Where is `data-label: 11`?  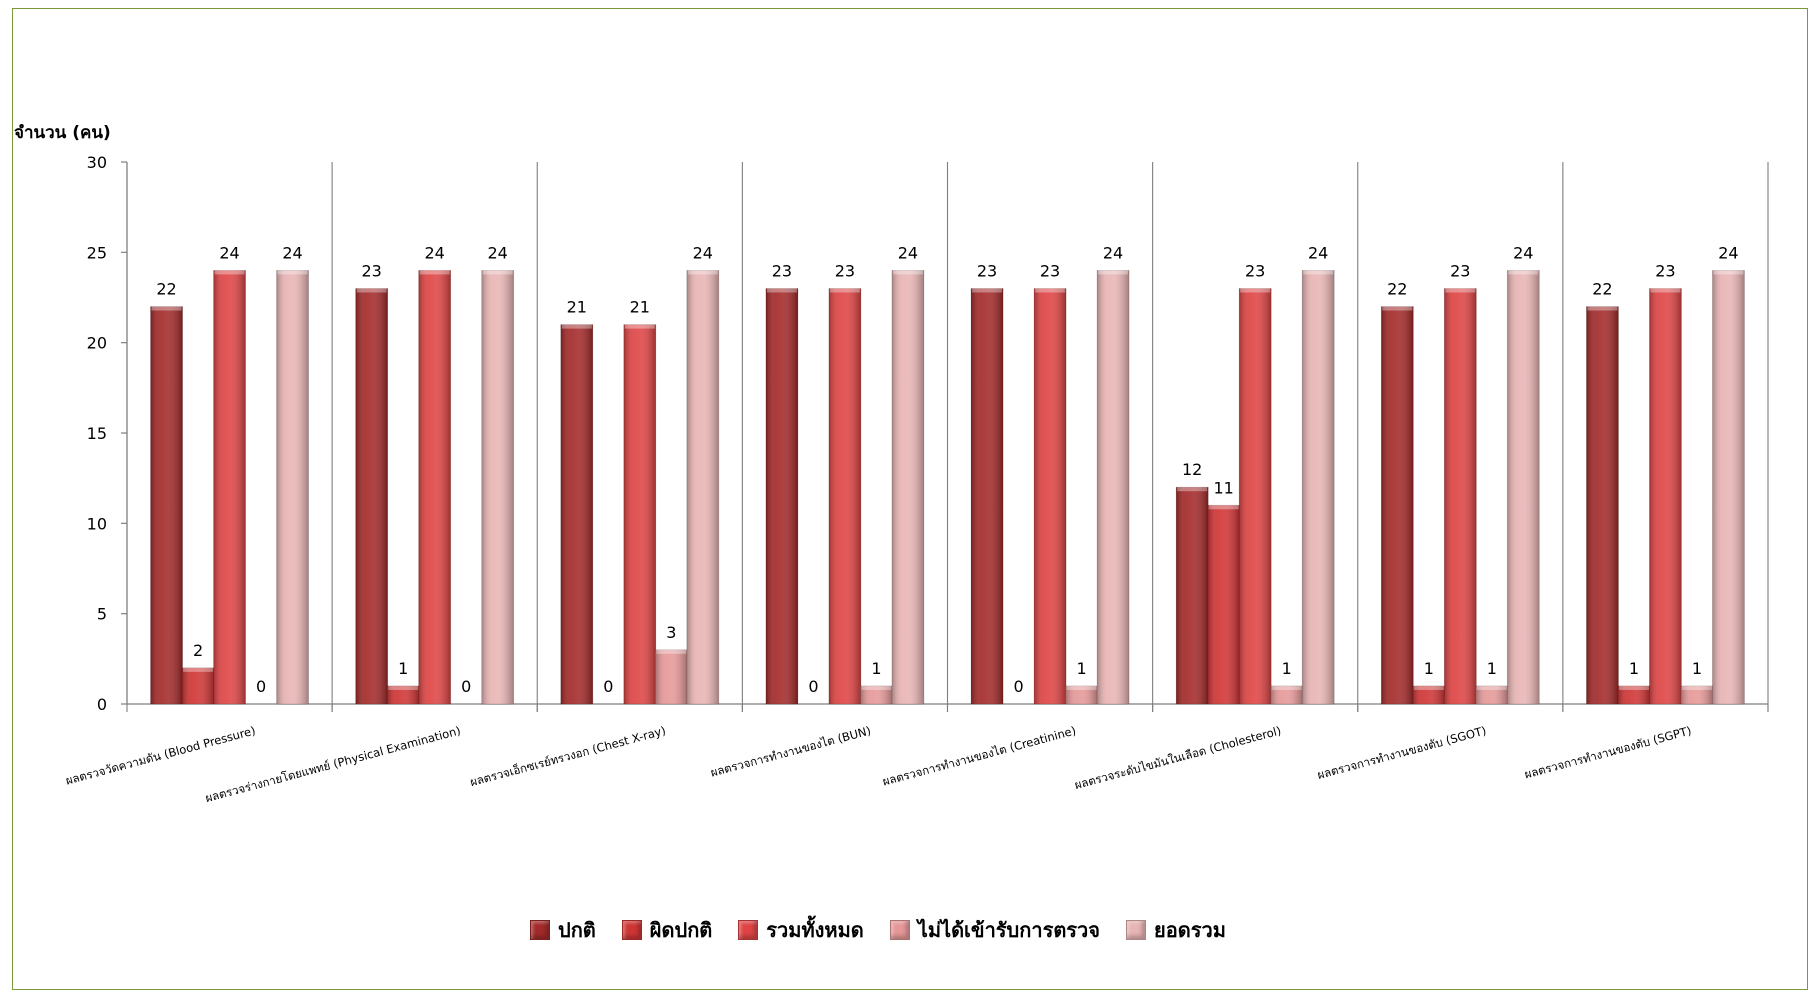 data-label: 11 is located at coordinates (1224, 487).